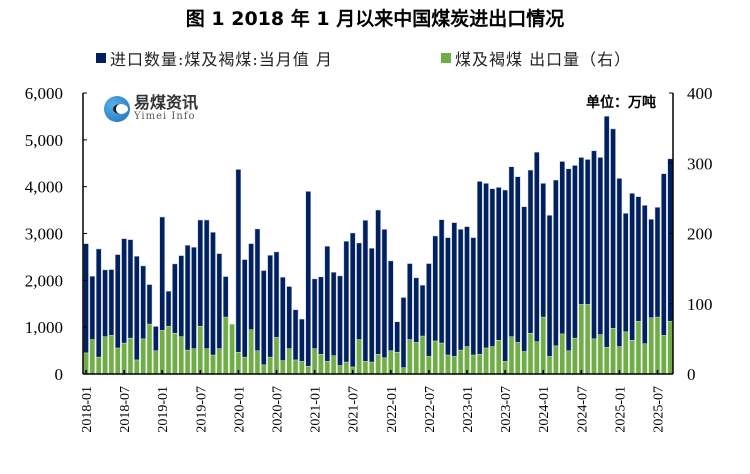 The height and width of the screenshot is (474, 750). I want to click on x-tick-label: 2021-07, so click(354, 409).